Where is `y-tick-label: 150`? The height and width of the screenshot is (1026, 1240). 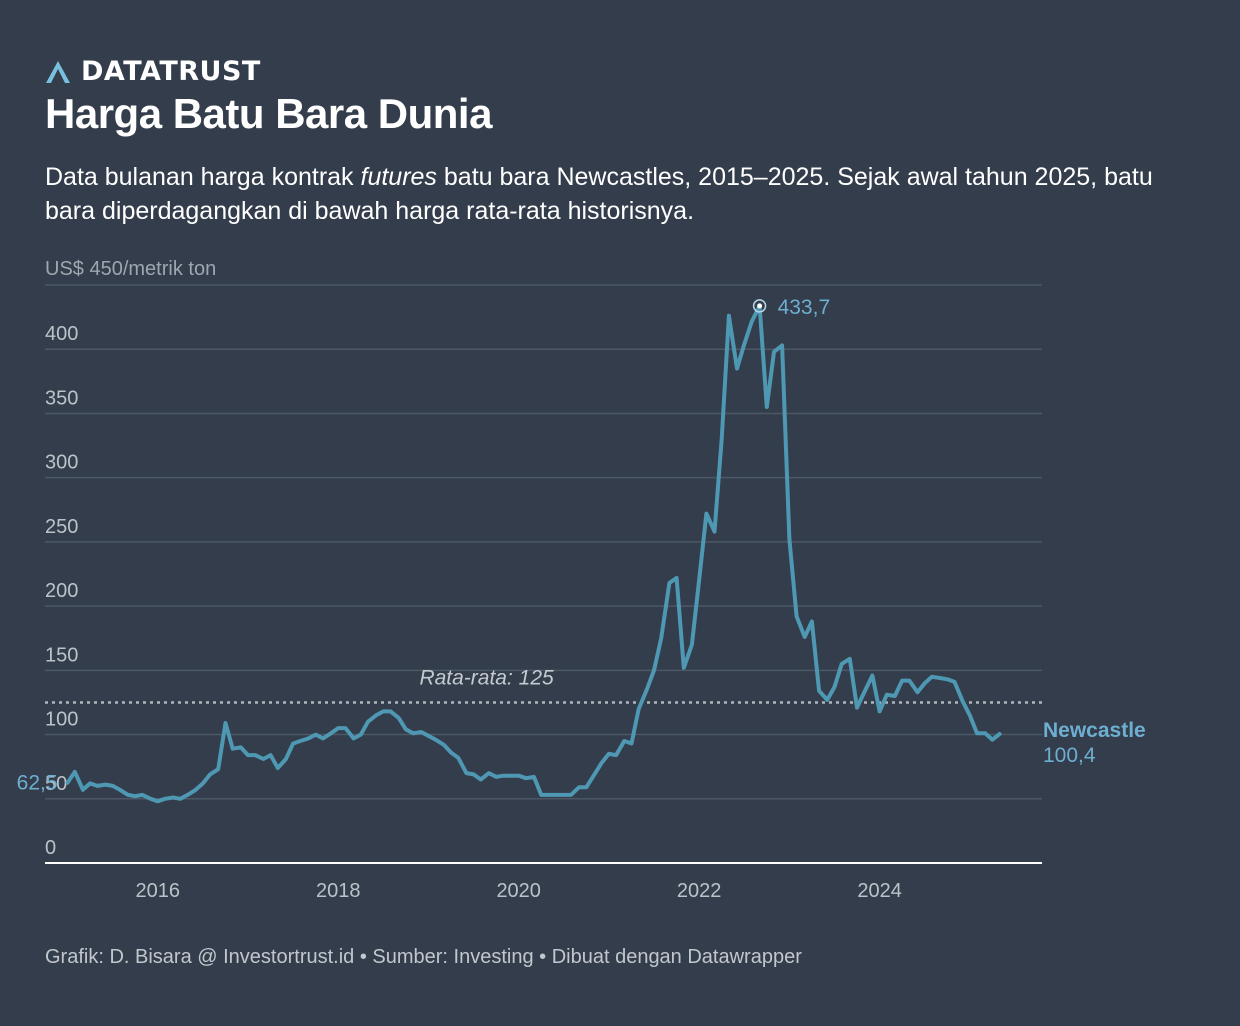 y-tick-label: 150 is located at coordinates (61, 655).